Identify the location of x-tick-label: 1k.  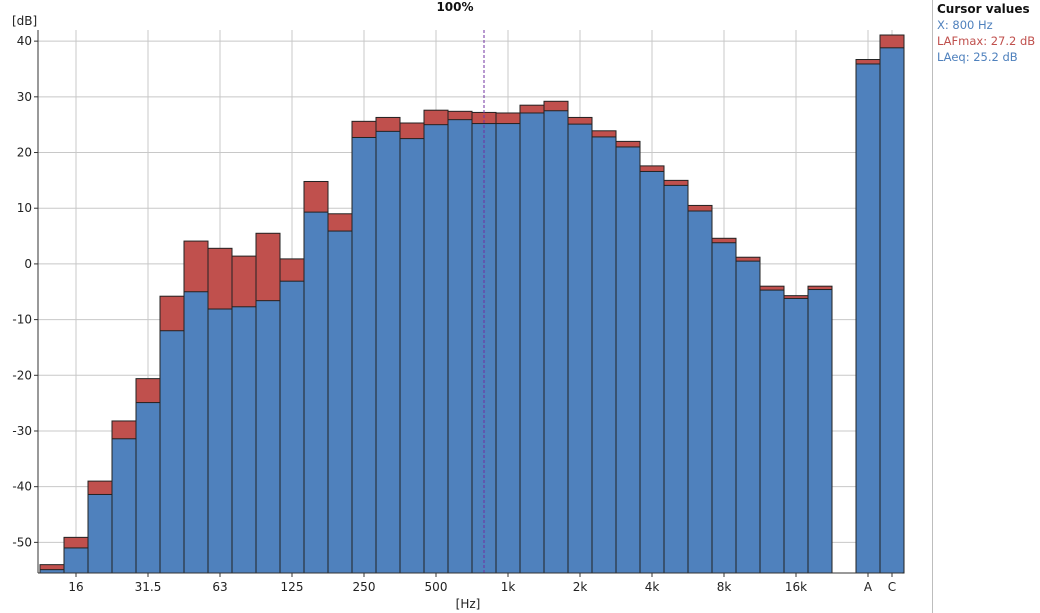
(508, 587).